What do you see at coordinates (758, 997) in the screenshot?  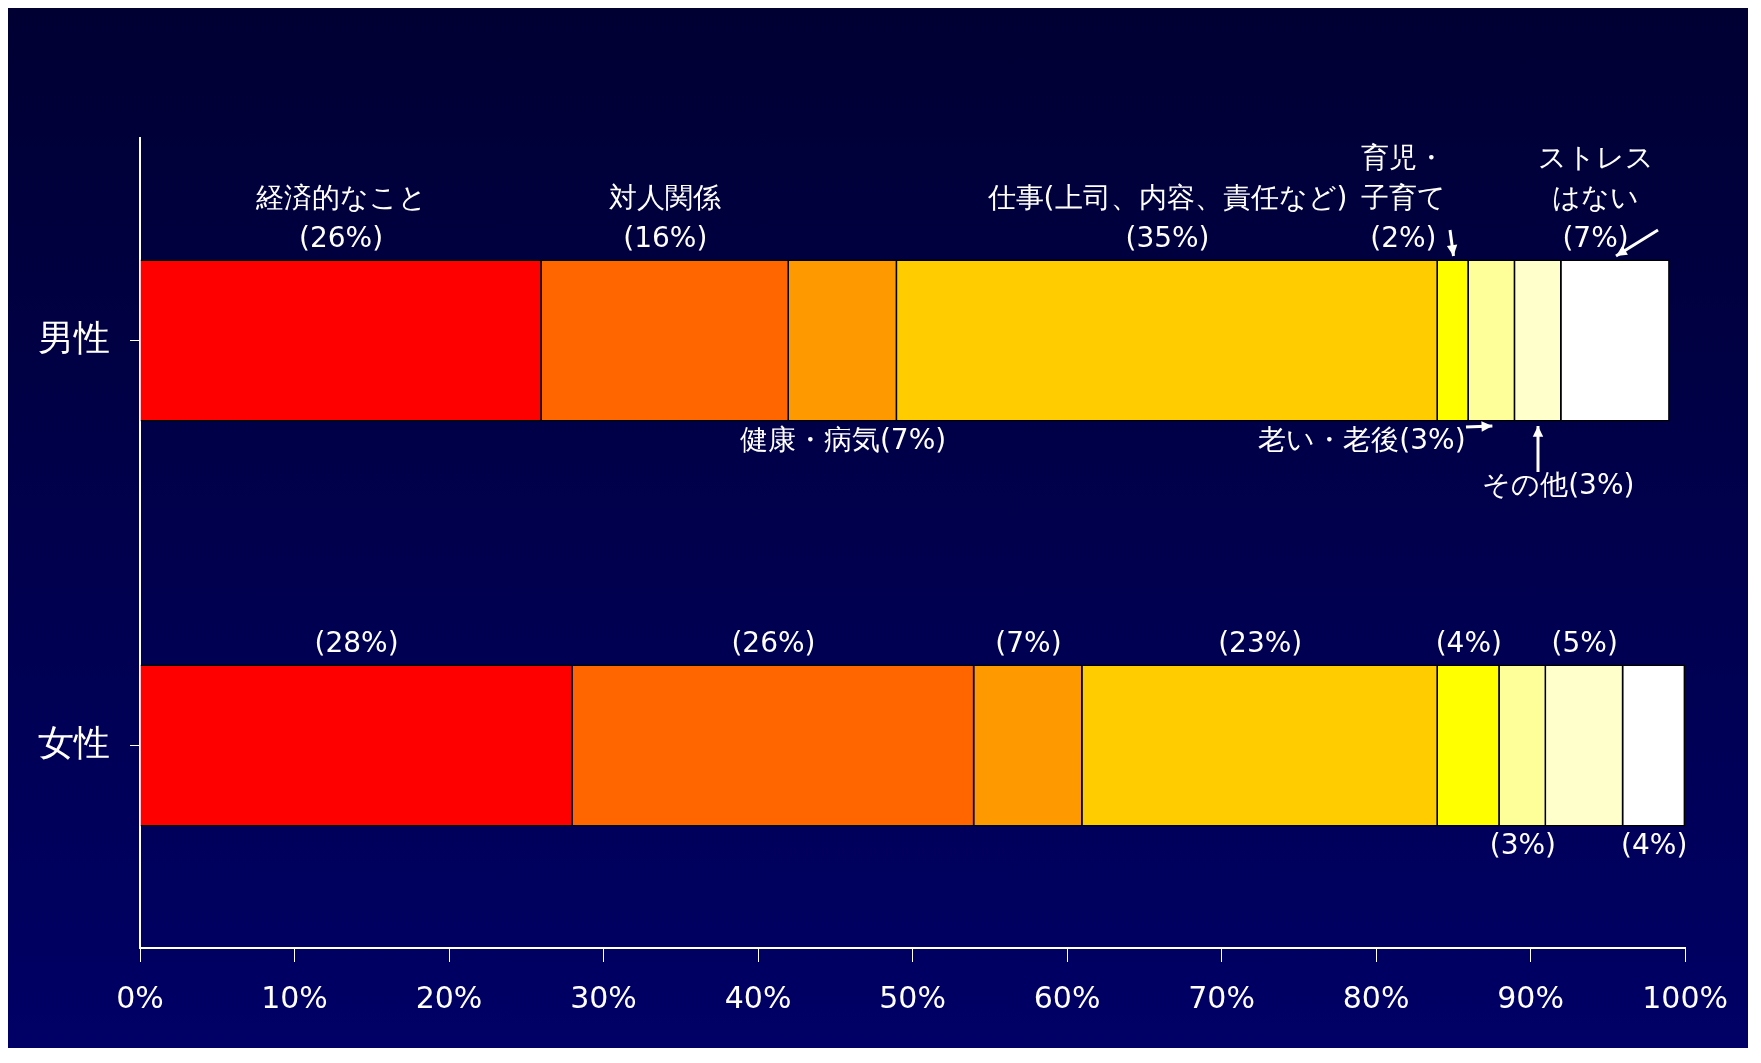 I see `x-tick-label: 40%` at bounding box center [758, 997].